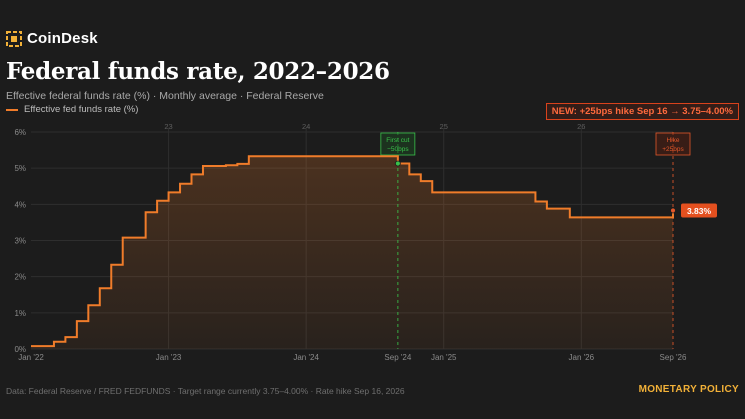 The height and width of the screenshot is (419, 745). I want to click on y-tick-label: 3%, so click(20, 241).